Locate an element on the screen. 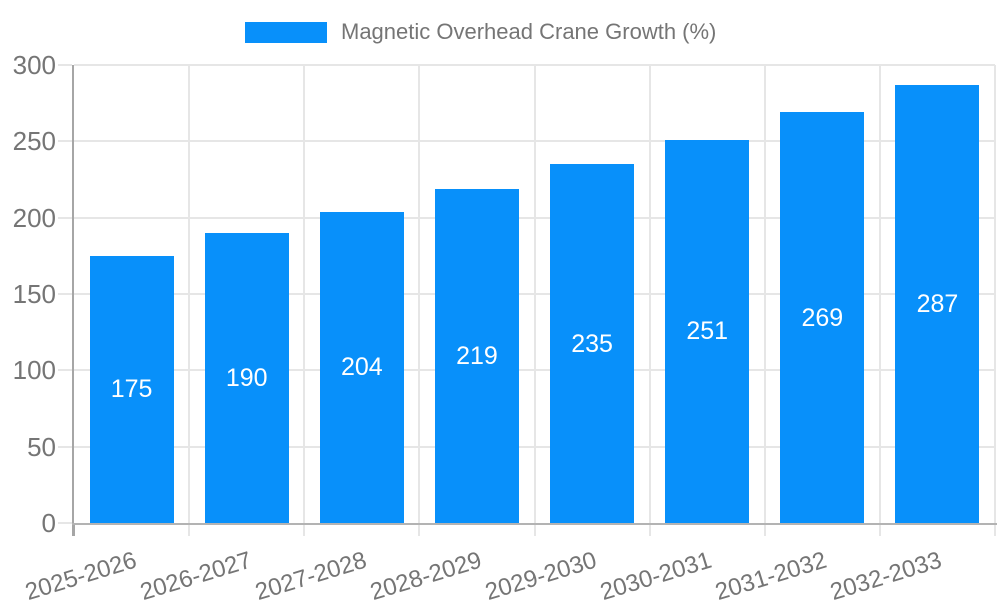  x-axis-line is located at coordinates (534, 524).